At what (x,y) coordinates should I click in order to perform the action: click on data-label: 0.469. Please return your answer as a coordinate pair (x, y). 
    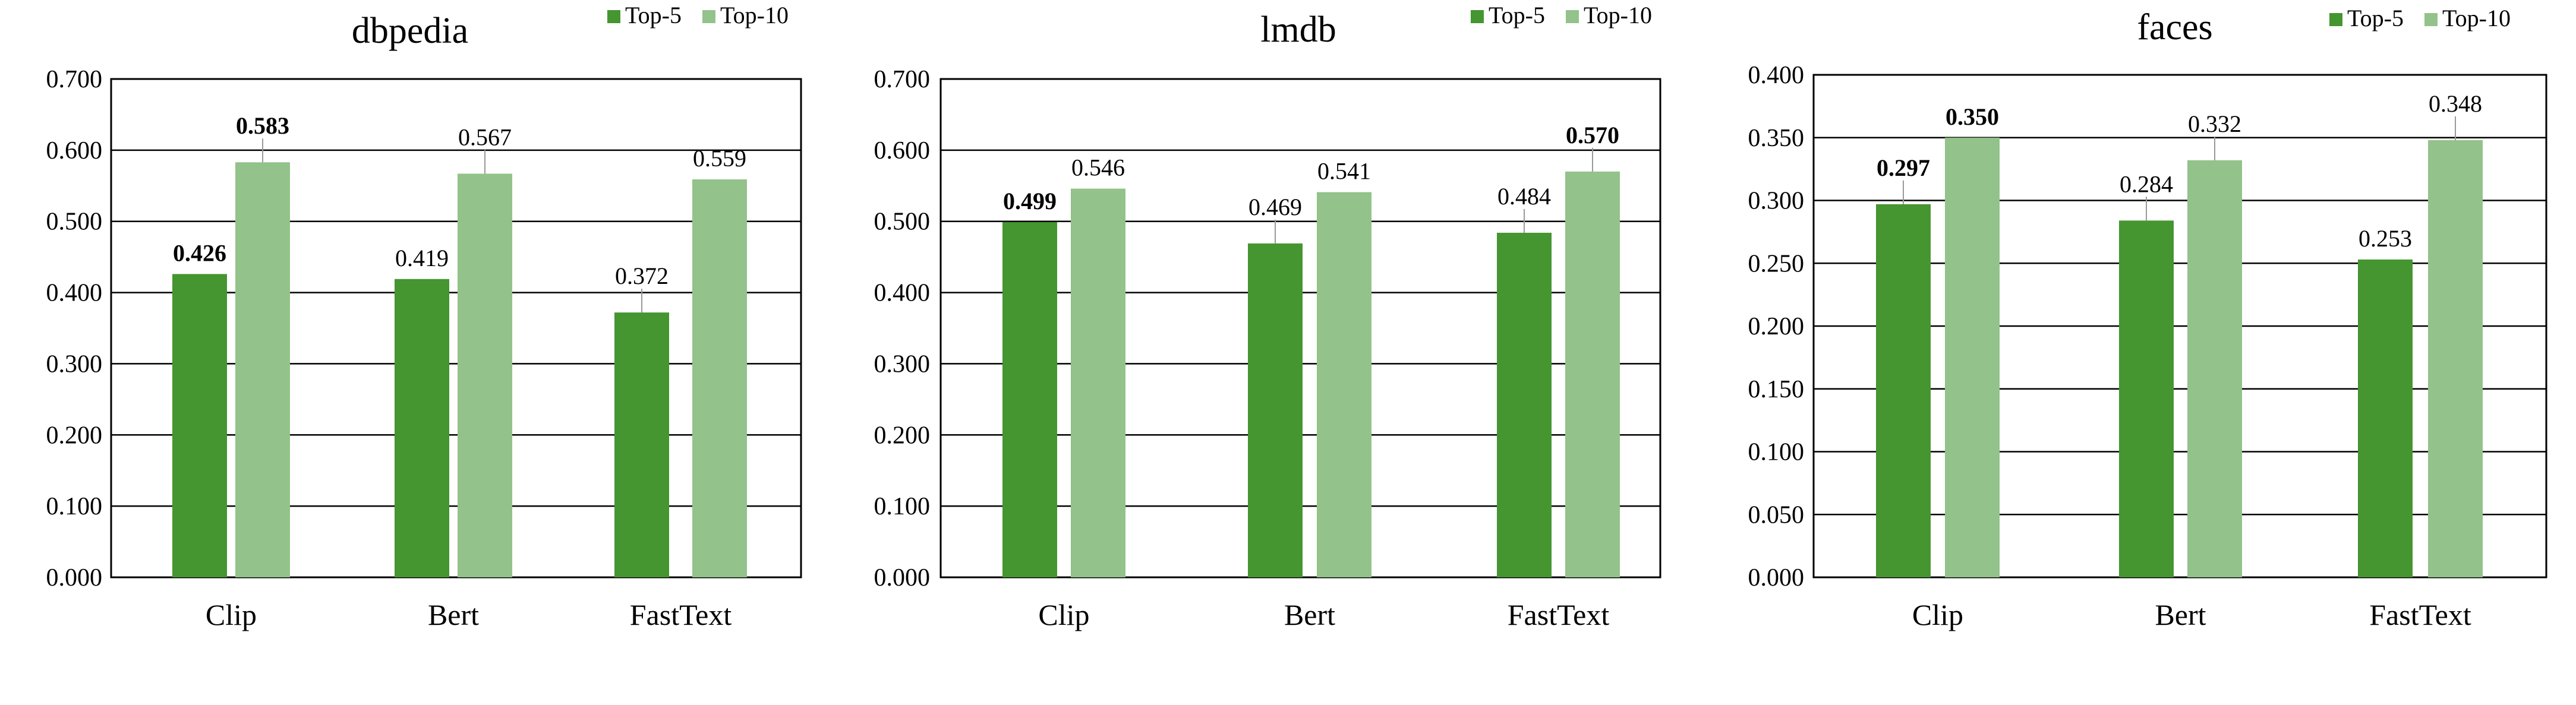
    Looking at the image, I should click on (1275, 207).